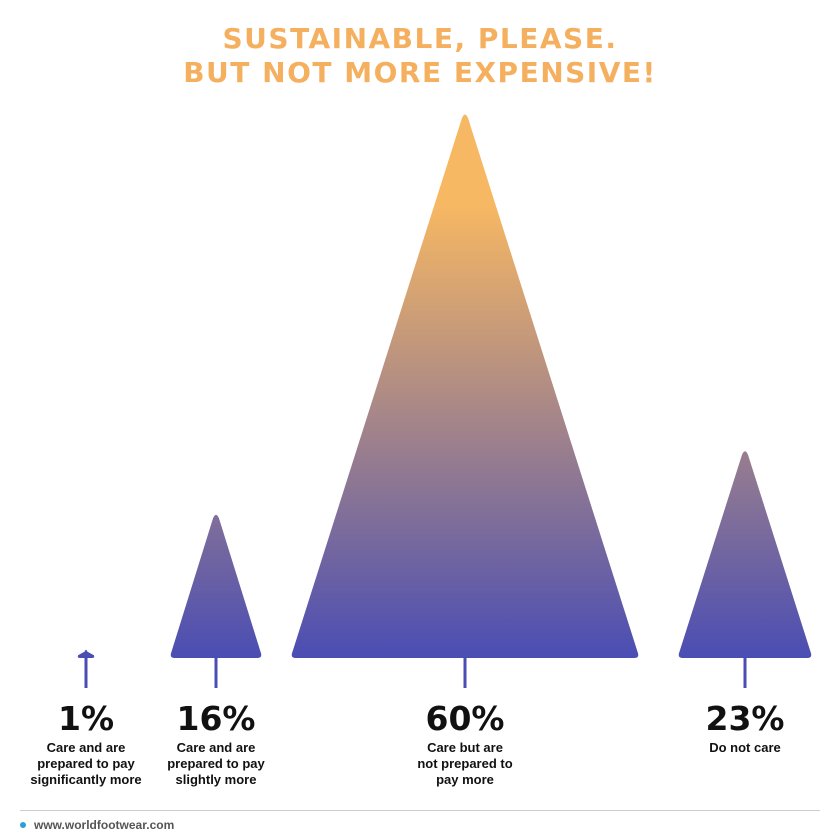 The height and width of the screenshot is (840, 840). Describe the element at coordinates (86, 718) in the screenshot. I see `value-label-significantly-more: 1%` at that location.